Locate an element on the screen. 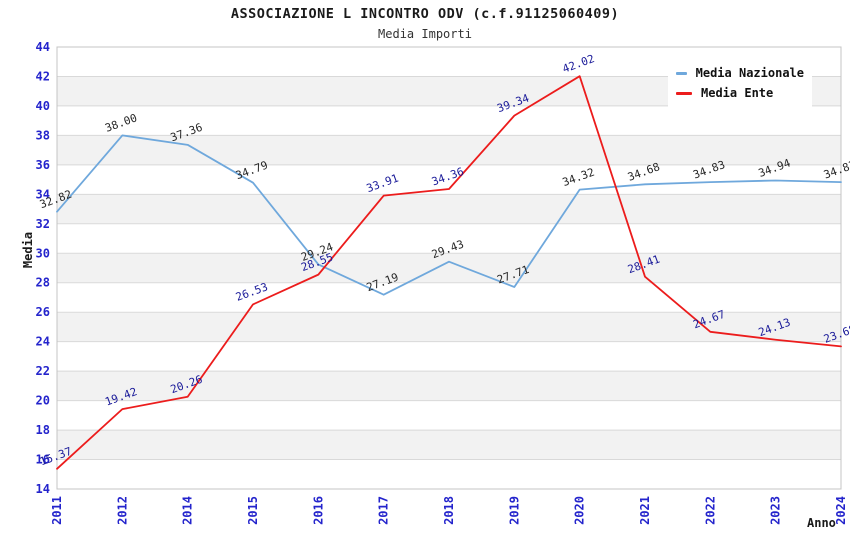 The height and width of the screenshot is (550, 850). y-tick-label: 26 is located at coordinates (43, 312).